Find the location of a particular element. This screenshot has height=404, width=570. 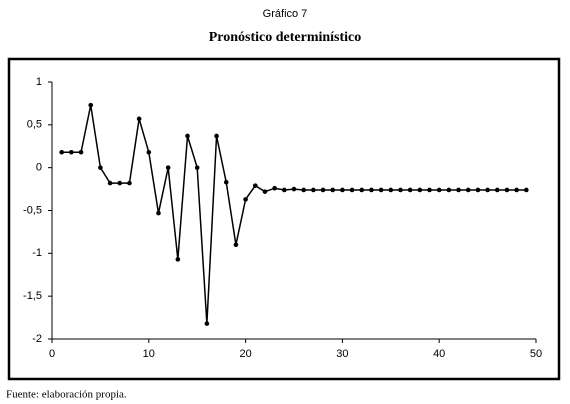

x-tick-label: 40 is located at coordinates (439, 354).